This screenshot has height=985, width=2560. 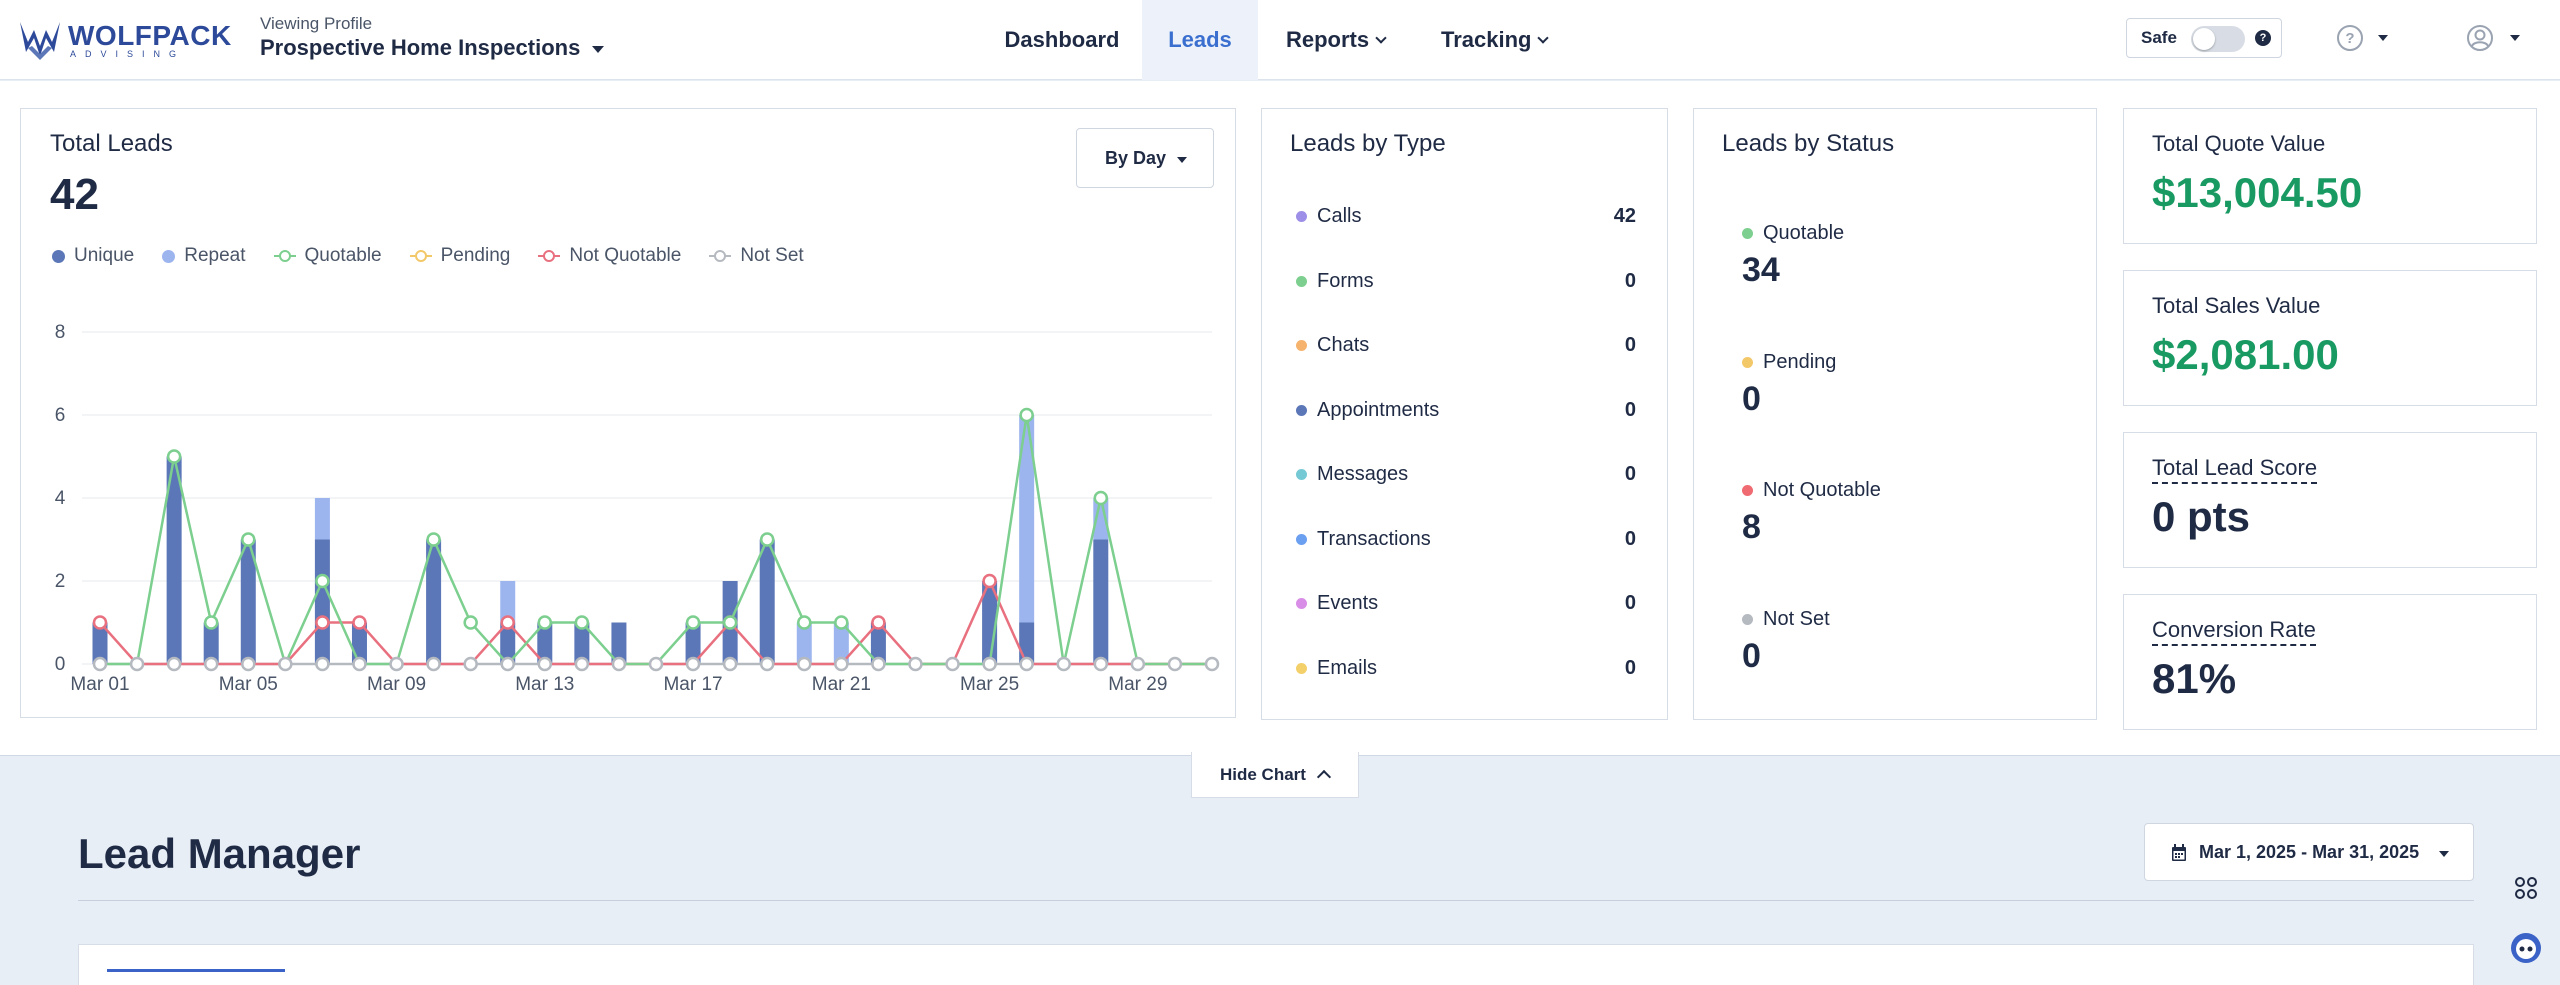 What do you see at coordinates (1136, 158) in the screenshot?
I see `by-day-label: By Day` at bounding box center [1136, 158].